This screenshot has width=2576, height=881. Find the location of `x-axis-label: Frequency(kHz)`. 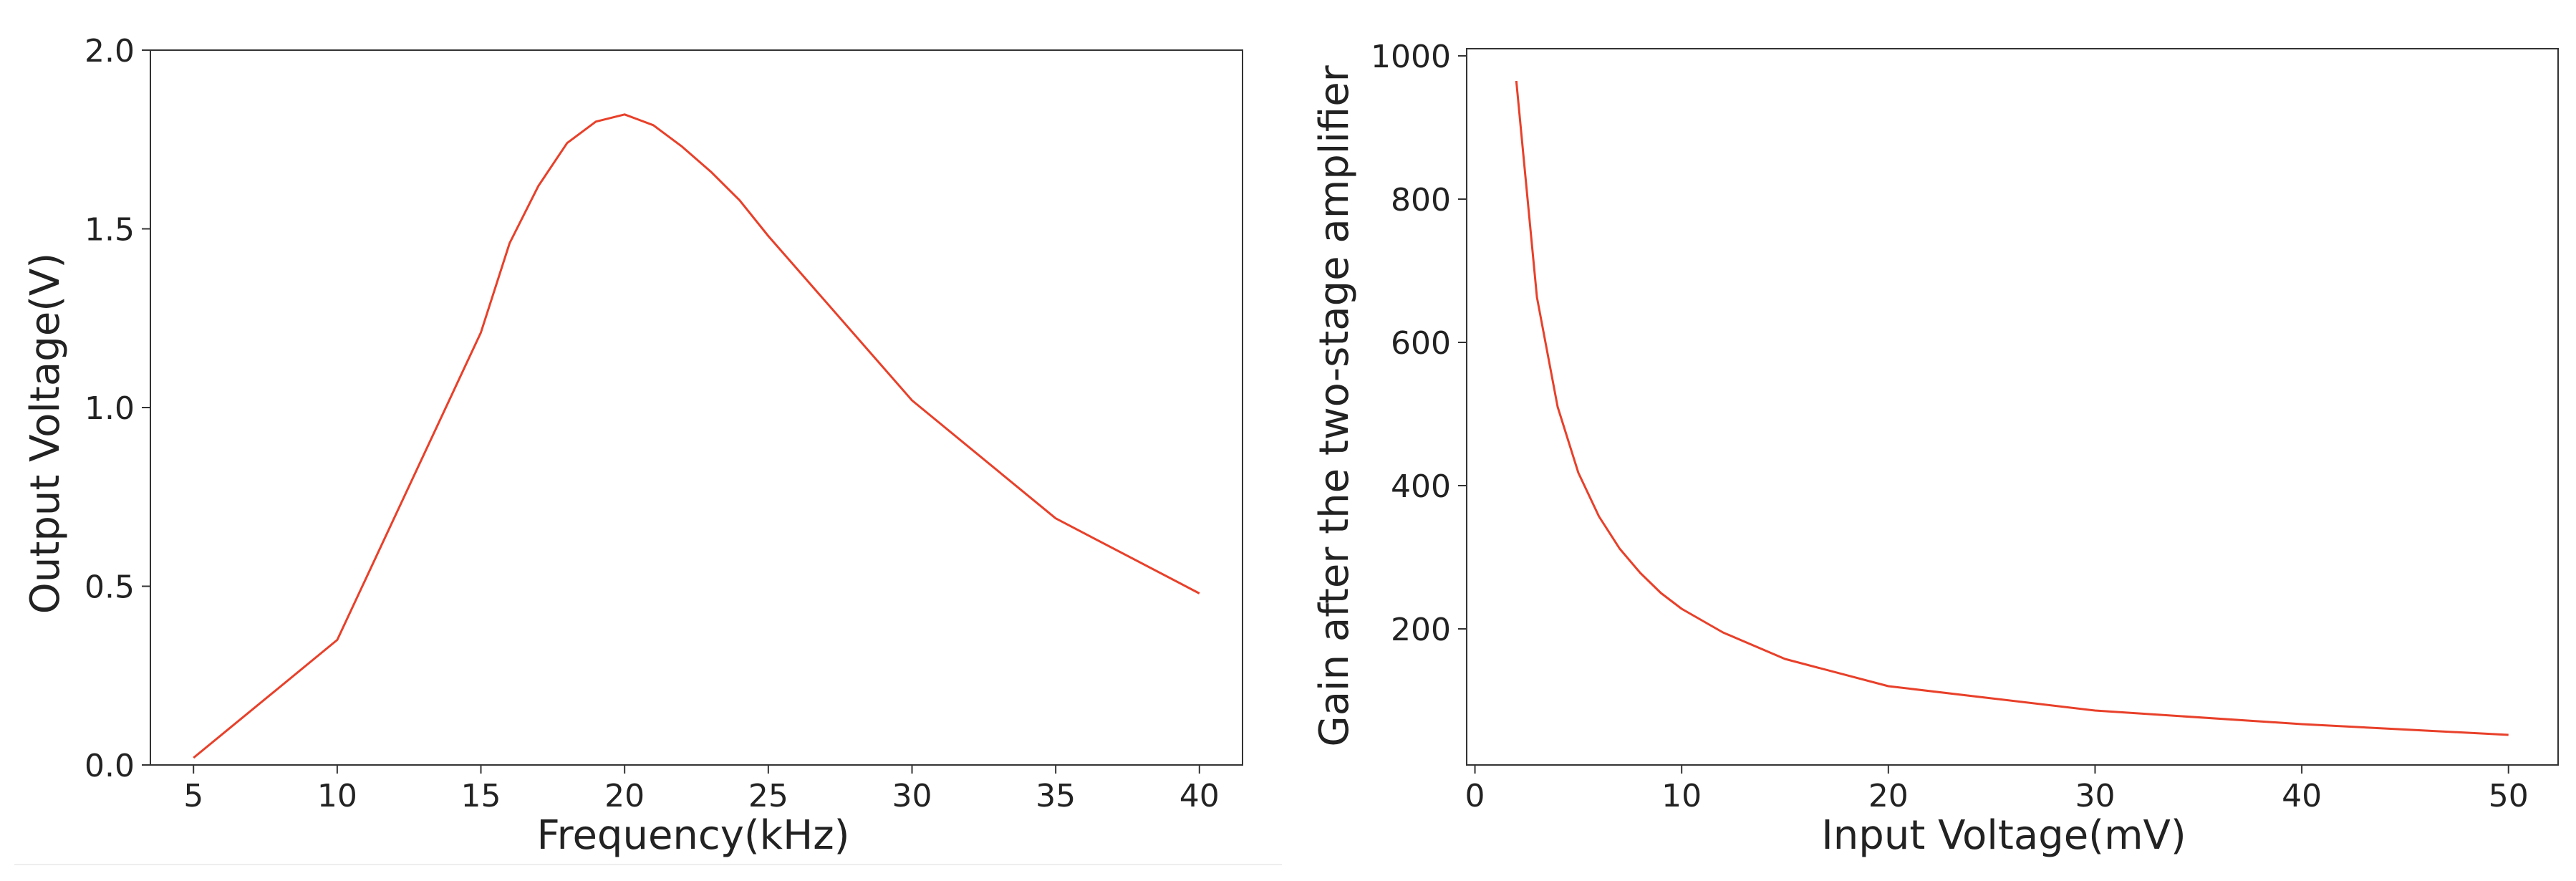

x-axis-label: Frequency(kHz) is located at coordinates (693, 836).